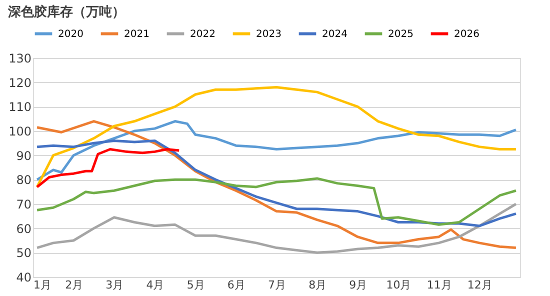 This screenshot has width=550, height=296. I want to click on legend-label: 2022, so click(203, 34).